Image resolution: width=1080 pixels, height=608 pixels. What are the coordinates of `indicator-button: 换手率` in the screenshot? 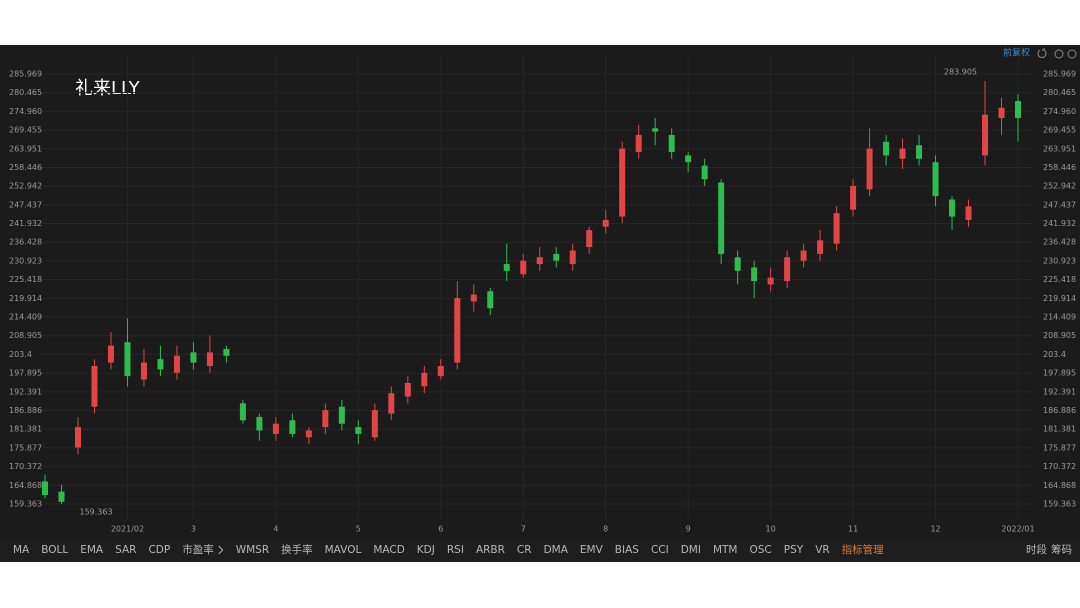 It's located at (297, 549).